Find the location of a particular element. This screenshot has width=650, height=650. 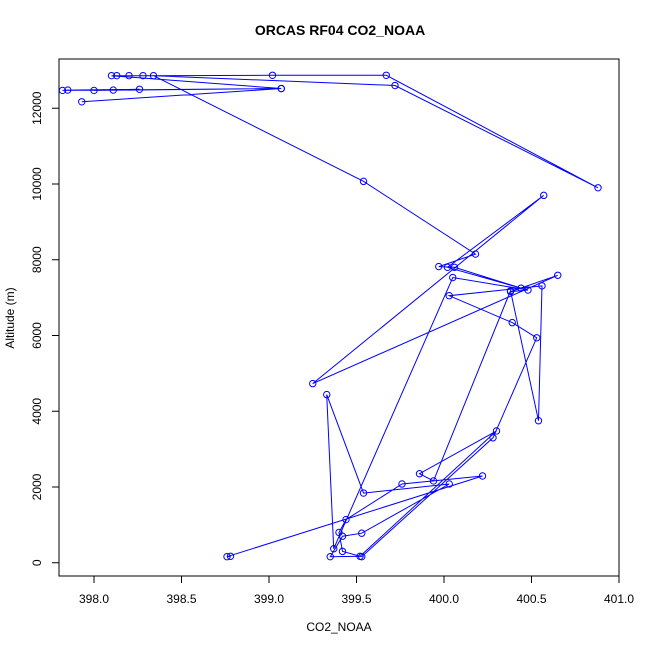

x-tick-label: 400.5 is located at coordinates (531, 599).